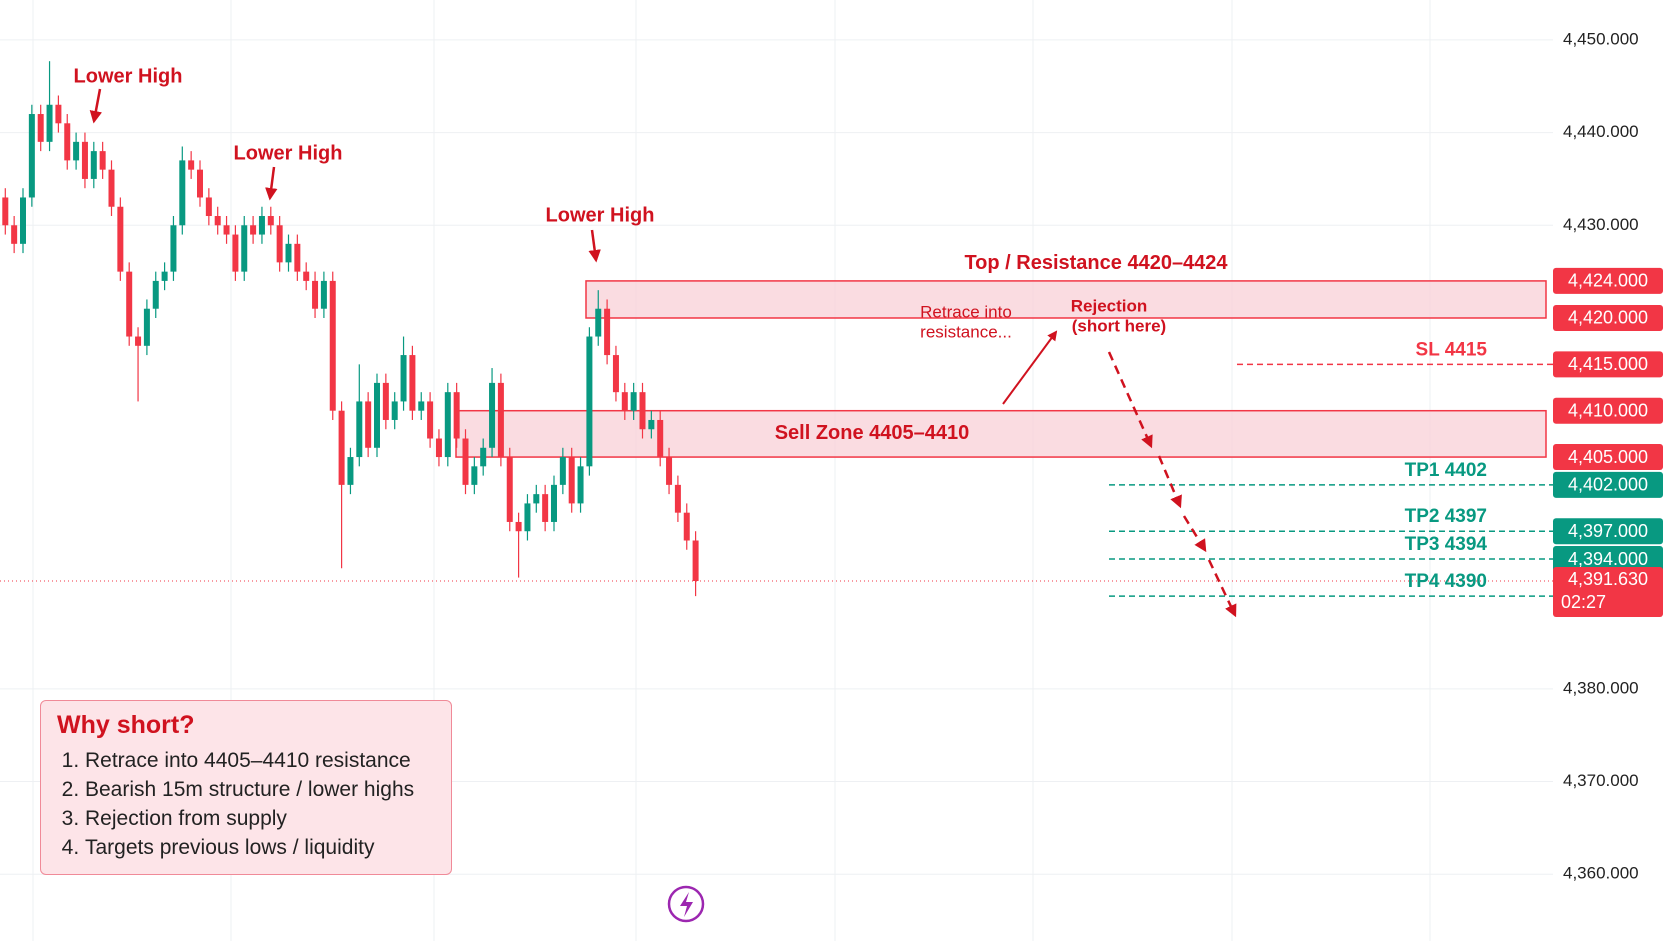  I want to click on level-label: TP2 4397, so click(1446, 516).